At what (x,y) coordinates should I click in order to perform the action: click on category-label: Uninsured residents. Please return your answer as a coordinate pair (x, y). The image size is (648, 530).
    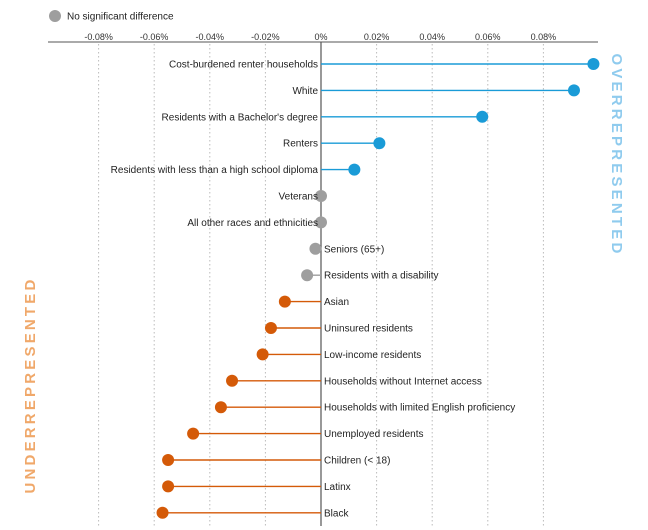
    Looking at the image, I should click on (368, 329).